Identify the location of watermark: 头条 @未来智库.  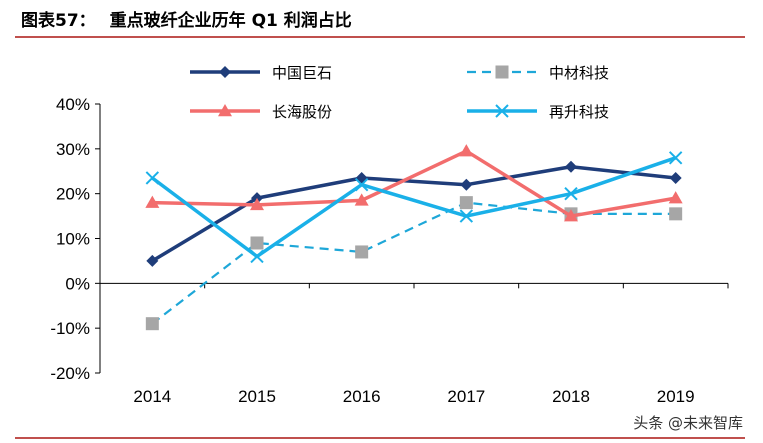
(688, 423).